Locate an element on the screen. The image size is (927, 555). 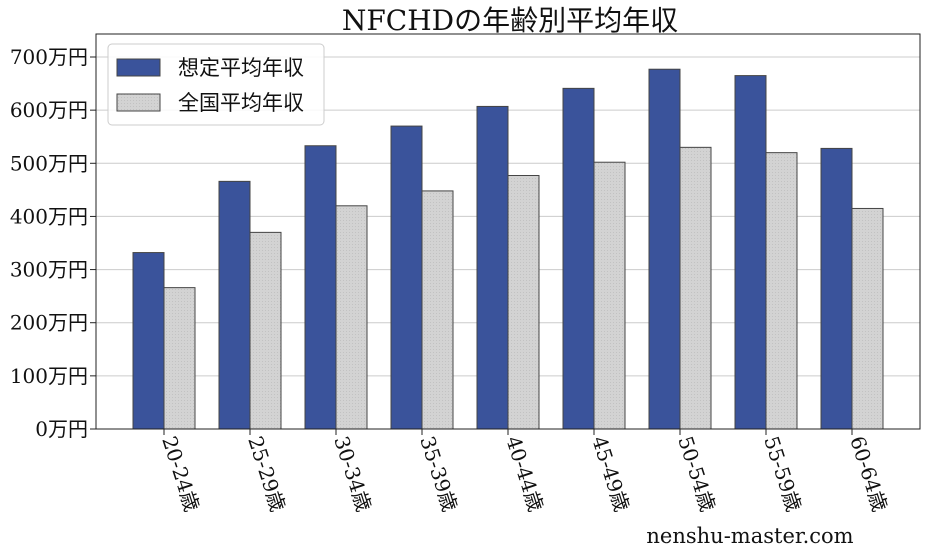
y-tick-labels: 0万円 100万円 200万円 300万円 400万円 500万円 600万円 700万円 is located at coordinates (53, 243).